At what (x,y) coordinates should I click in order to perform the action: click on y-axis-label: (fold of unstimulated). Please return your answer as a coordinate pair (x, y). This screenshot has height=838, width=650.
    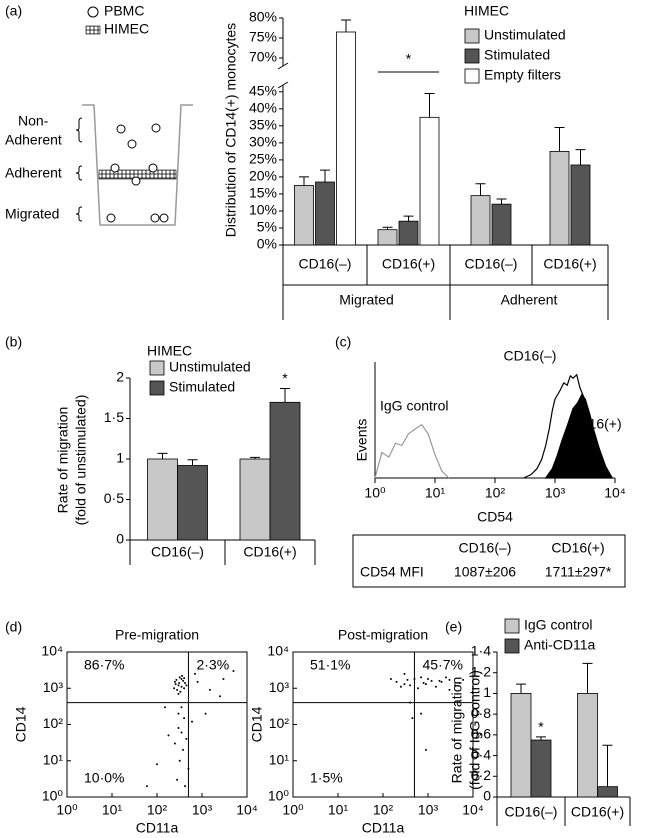
    Looking at the image, I should click on (81, 460).